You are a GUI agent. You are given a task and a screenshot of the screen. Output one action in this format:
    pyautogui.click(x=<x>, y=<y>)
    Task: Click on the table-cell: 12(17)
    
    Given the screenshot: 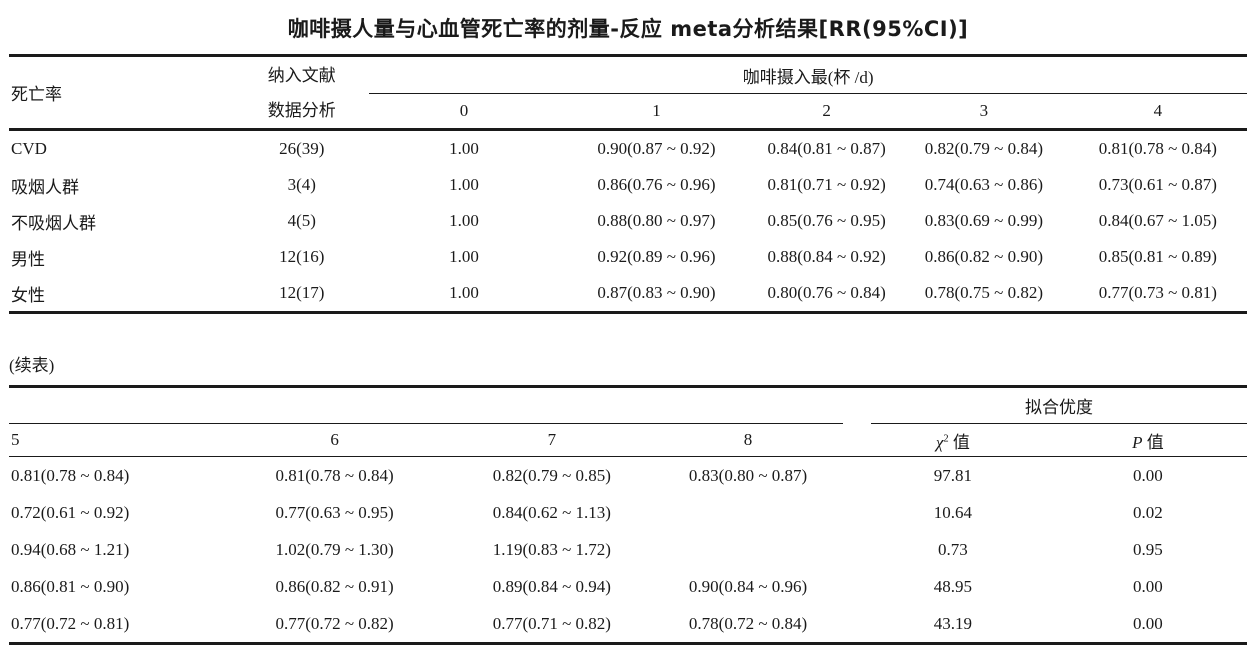 What is the action you would take?
    pyautogui.click(x=302, y=292)
    